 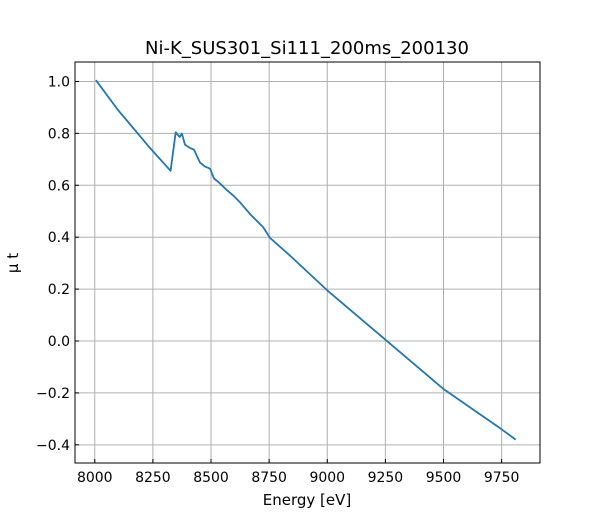 I want to click on x-tick-label: 9250, so click(x=386, y=478).